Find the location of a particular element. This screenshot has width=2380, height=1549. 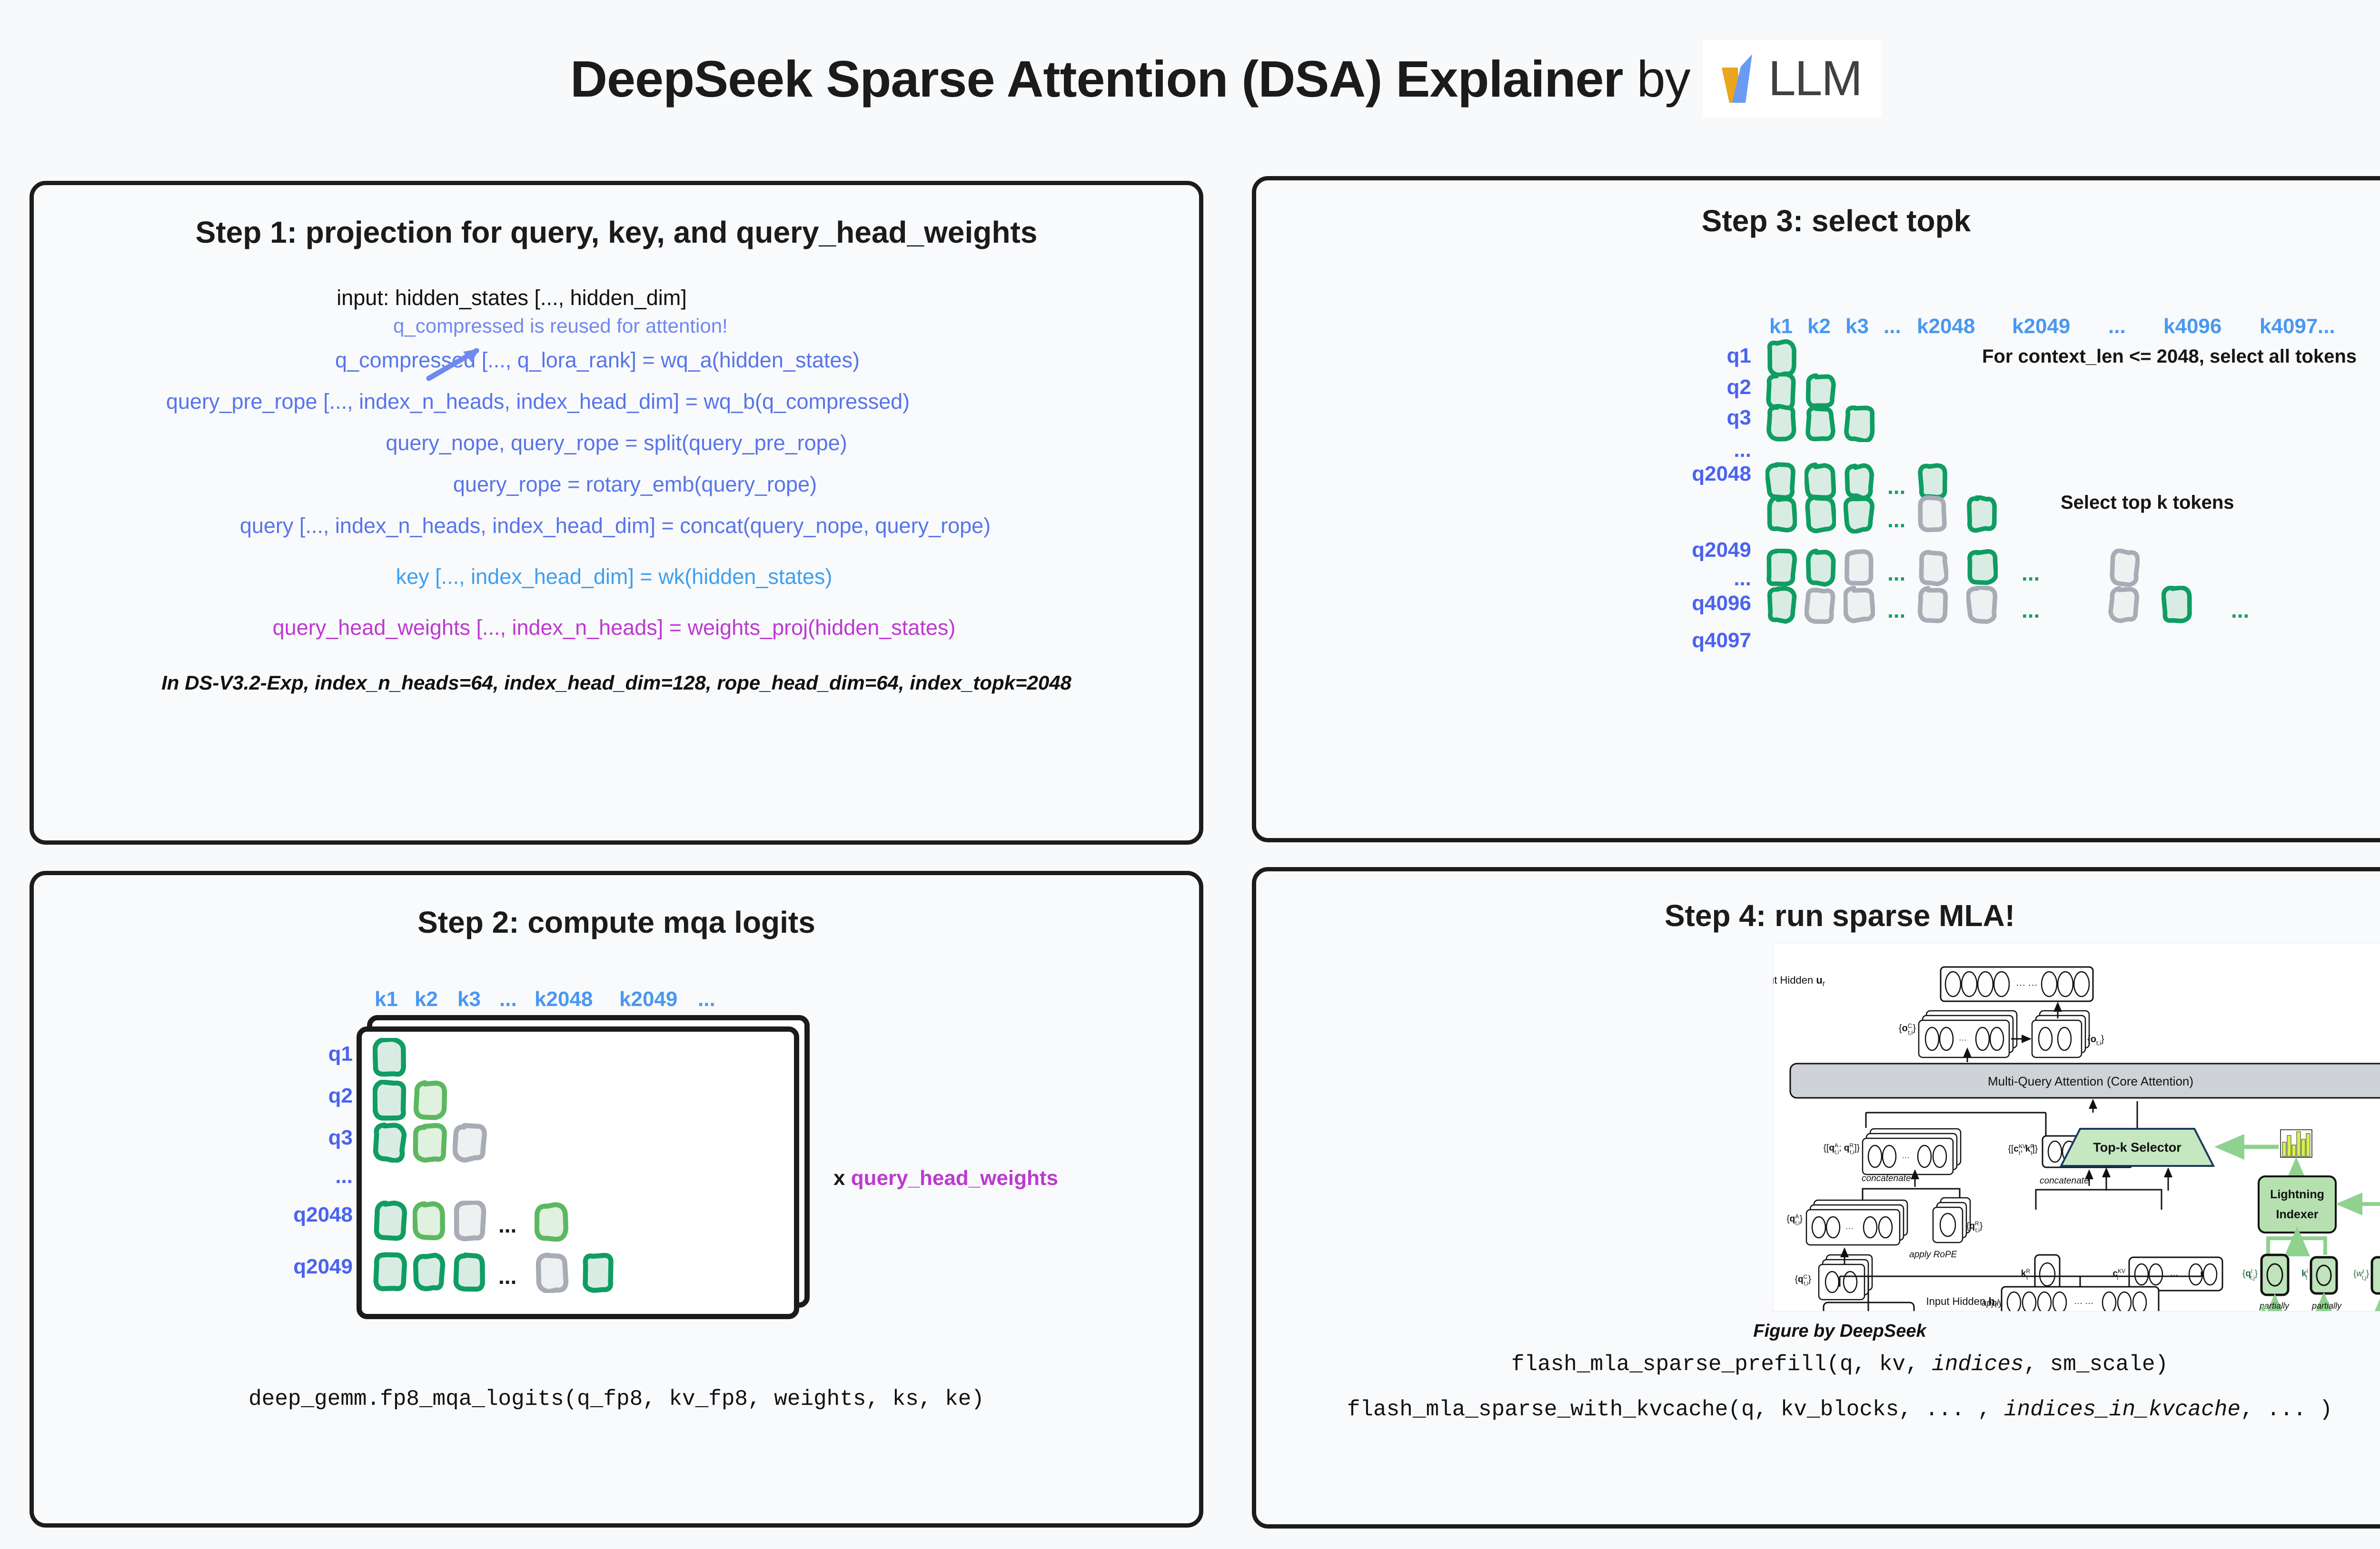

vllm-checkmark-icon is located at coordinates (1742, 78).